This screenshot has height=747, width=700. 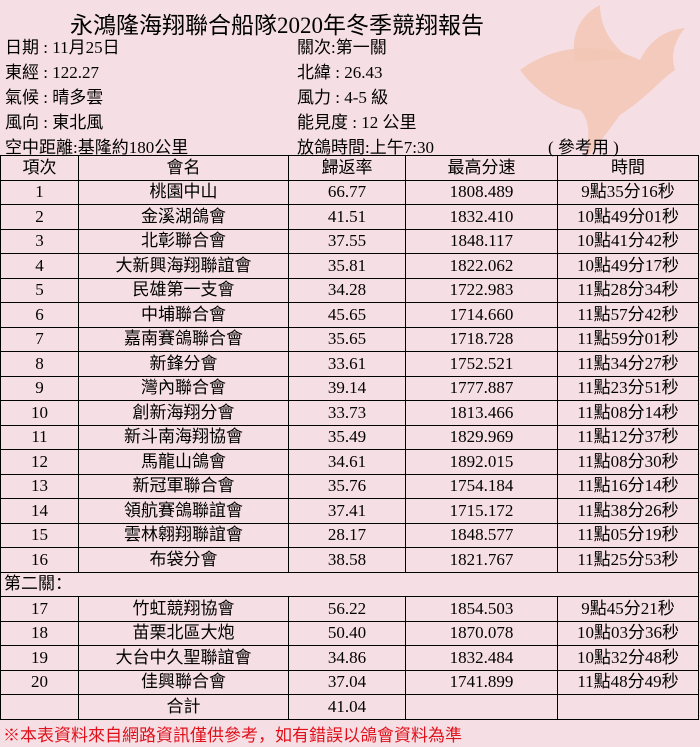 What do you see at coordinates (481, 658) in the screenshot?
I see `cell: 1832.484` at bounding box center [481, 658].